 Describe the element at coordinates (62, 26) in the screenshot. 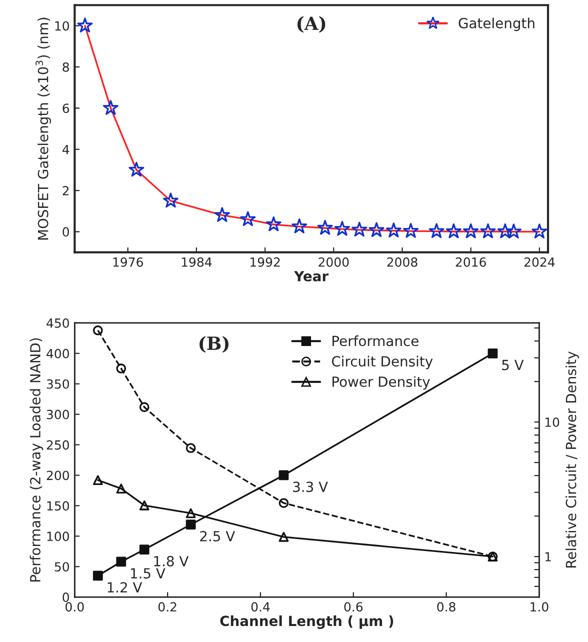

I see `y-tick-label: 10` at that location.